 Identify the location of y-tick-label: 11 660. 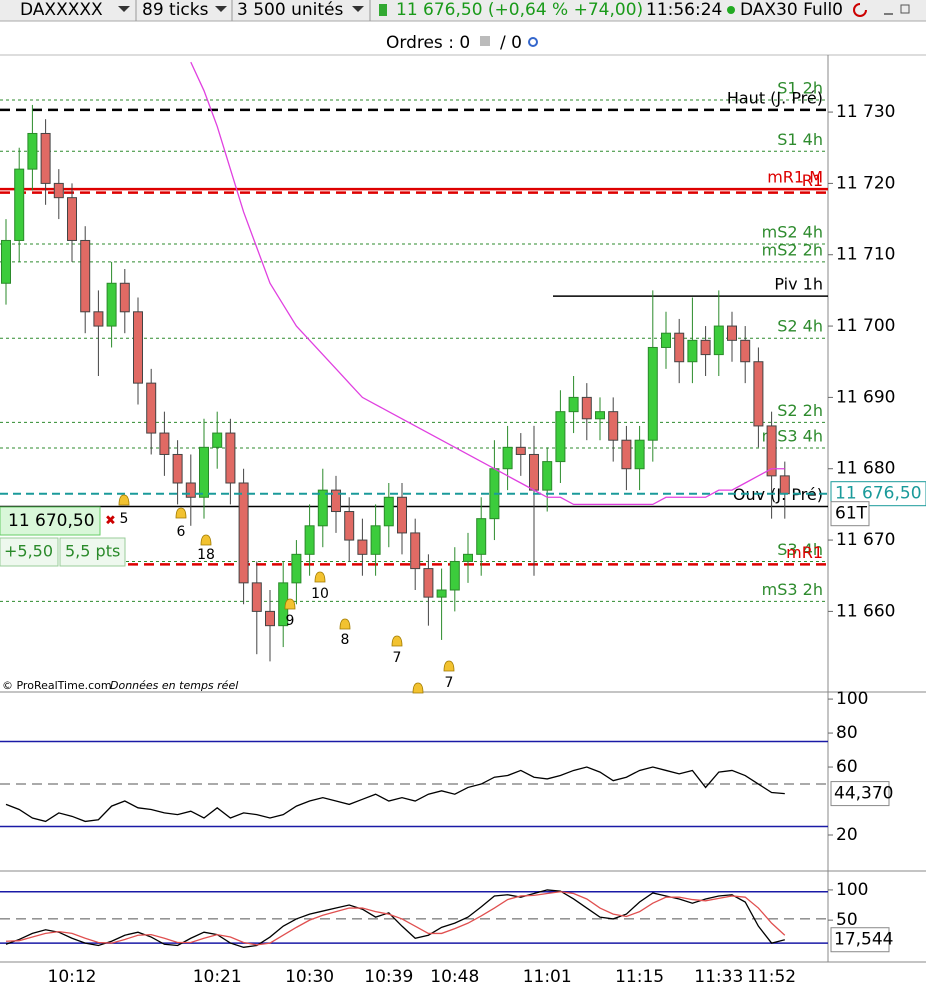
(865, 611).